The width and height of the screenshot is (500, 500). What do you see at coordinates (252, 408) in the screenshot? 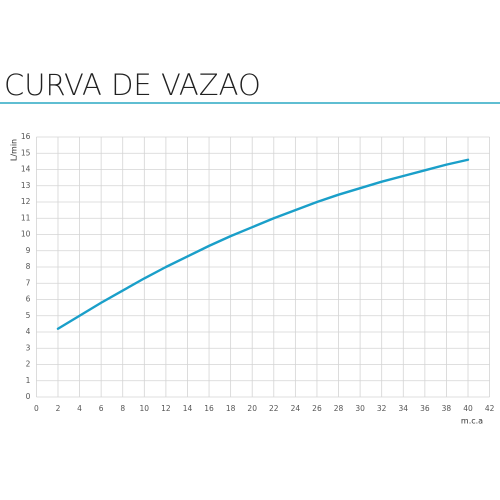
I see `x-tick-label: 20` at bounding box center [252, 408].